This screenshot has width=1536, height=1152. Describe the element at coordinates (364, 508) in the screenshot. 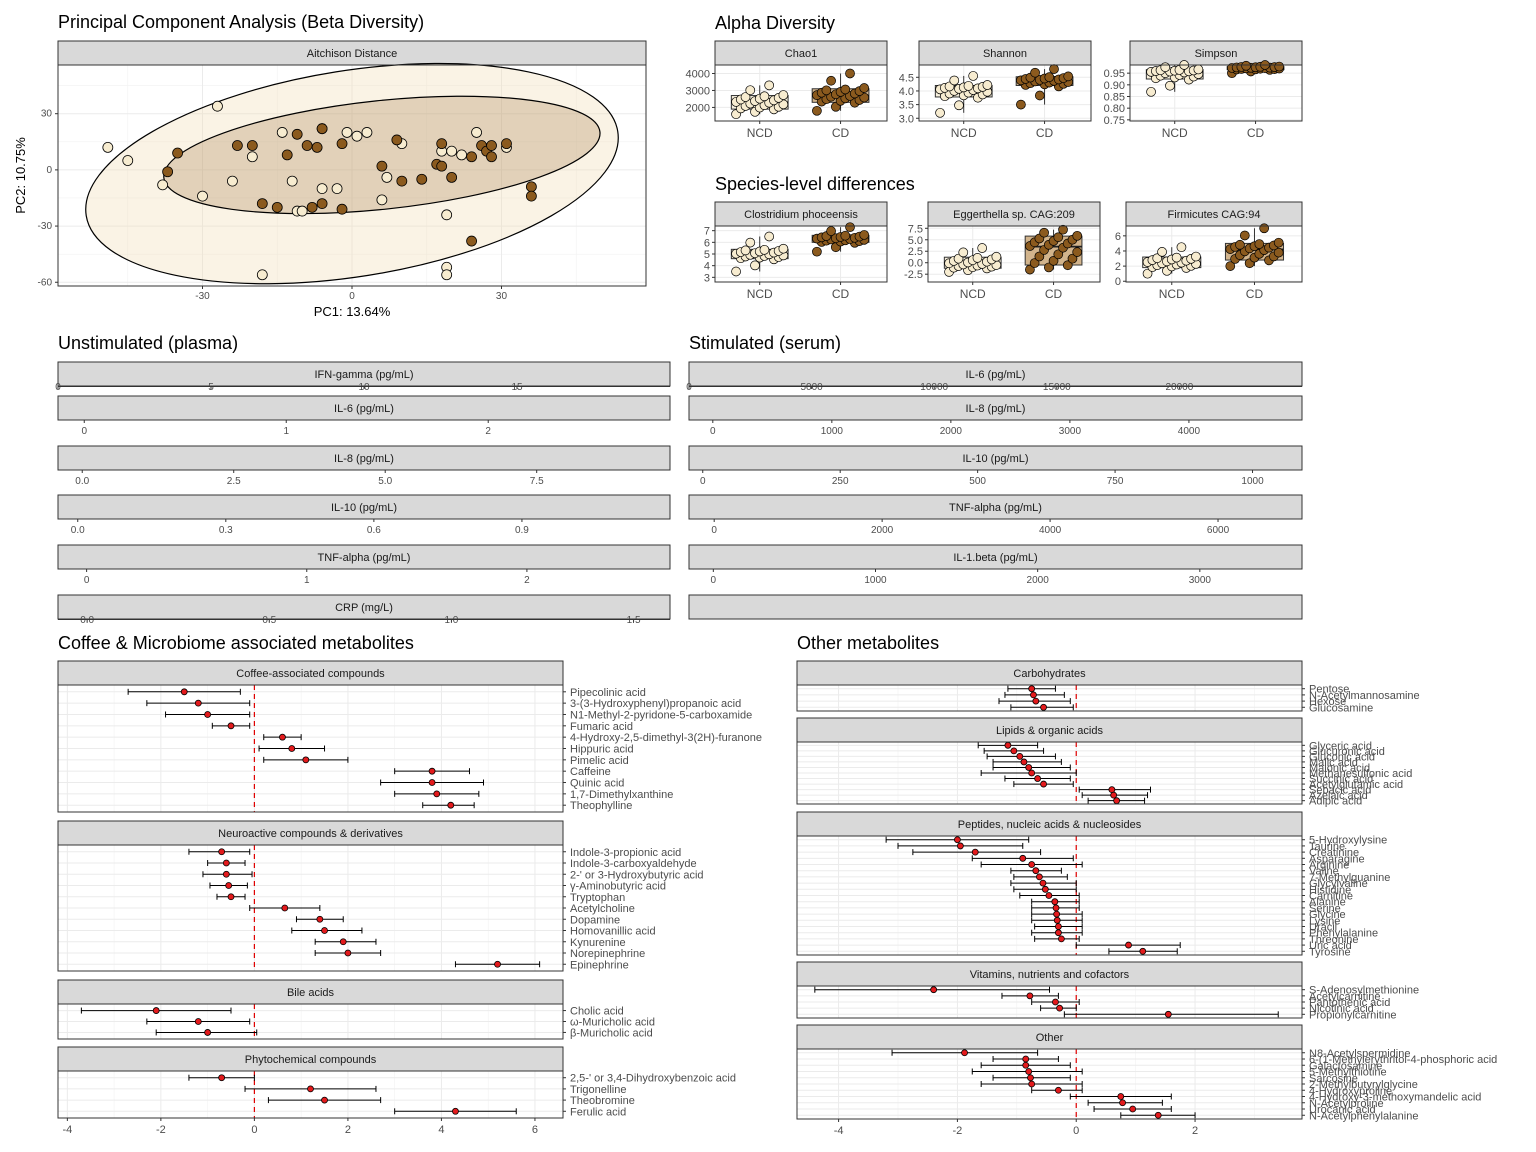

I see `facet-strip-label: IL-10 (pg/mL)` at that location.